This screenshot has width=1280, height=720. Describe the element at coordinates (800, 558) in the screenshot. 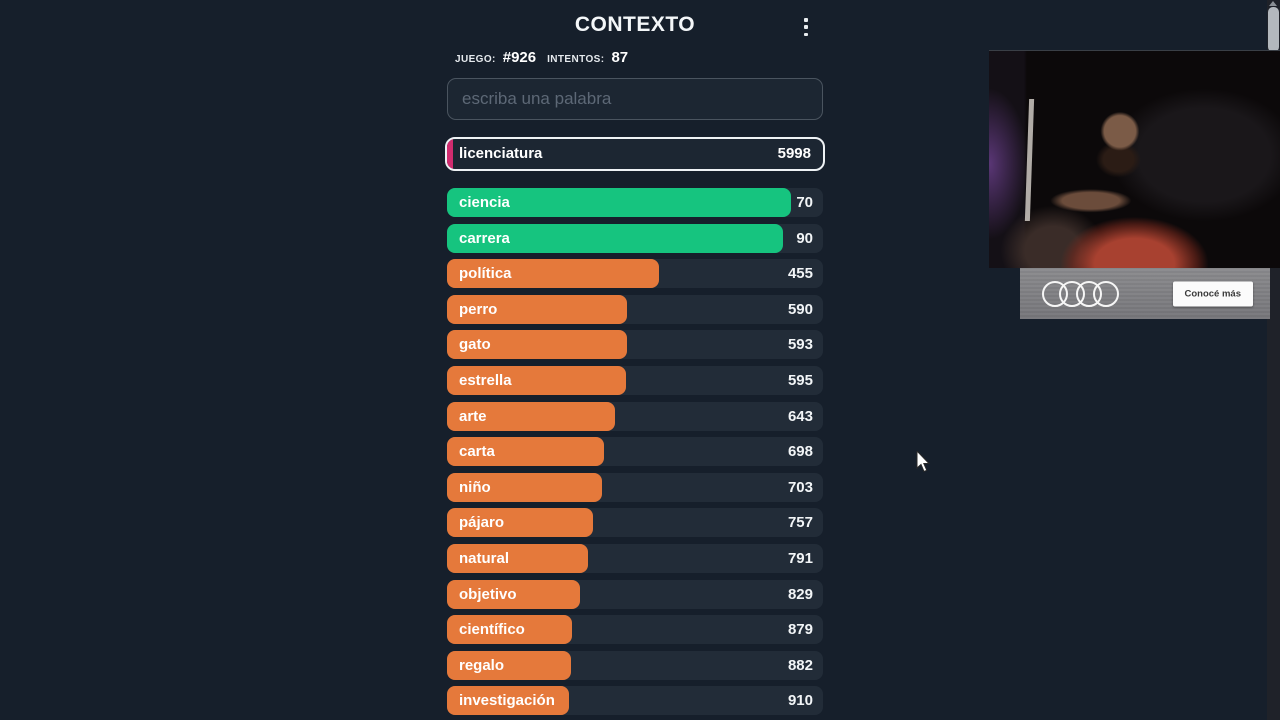

I see `guess-rank: 791` at that location.